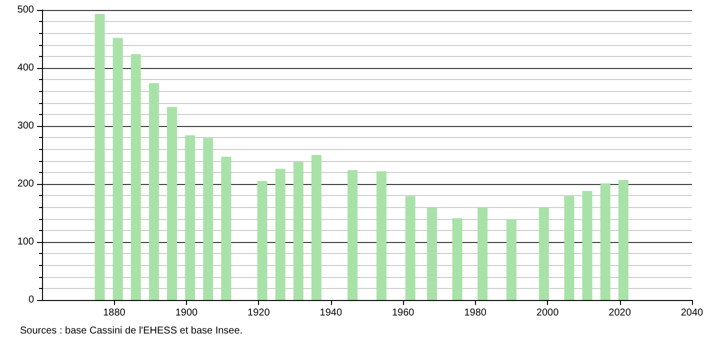  I want to click on x-tick-label: 1940, so click(331, 313).